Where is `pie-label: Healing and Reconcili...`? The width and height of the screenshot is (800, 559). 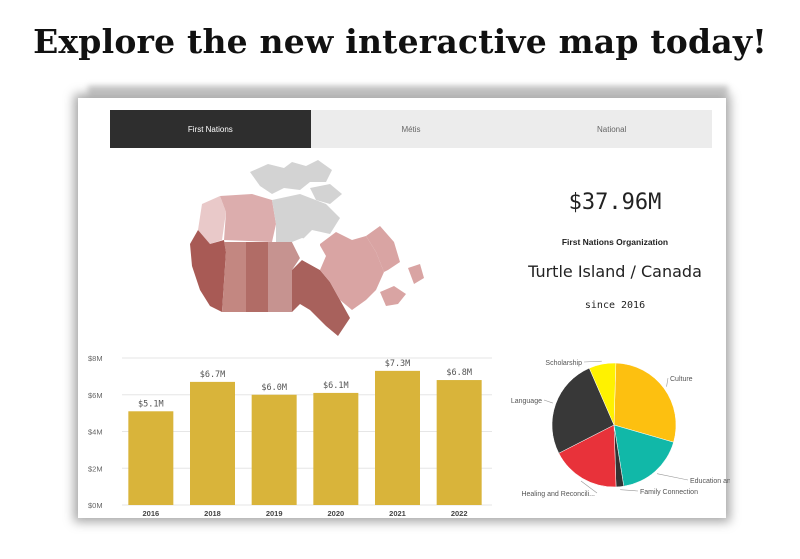
pie-label: Healing and Reconcili... is located at coordinates (558, 494).